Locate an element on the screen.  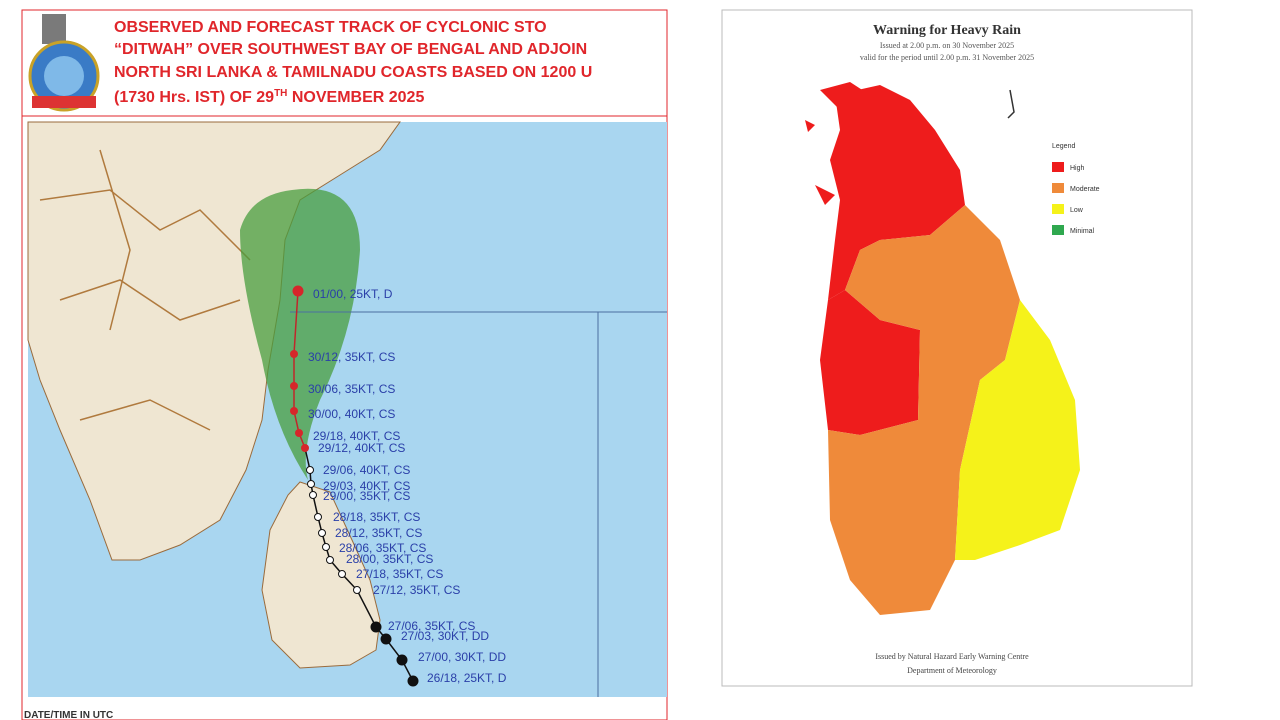
footer-text: DATE/TIME IN UTC is located at coordinates (68, 715).